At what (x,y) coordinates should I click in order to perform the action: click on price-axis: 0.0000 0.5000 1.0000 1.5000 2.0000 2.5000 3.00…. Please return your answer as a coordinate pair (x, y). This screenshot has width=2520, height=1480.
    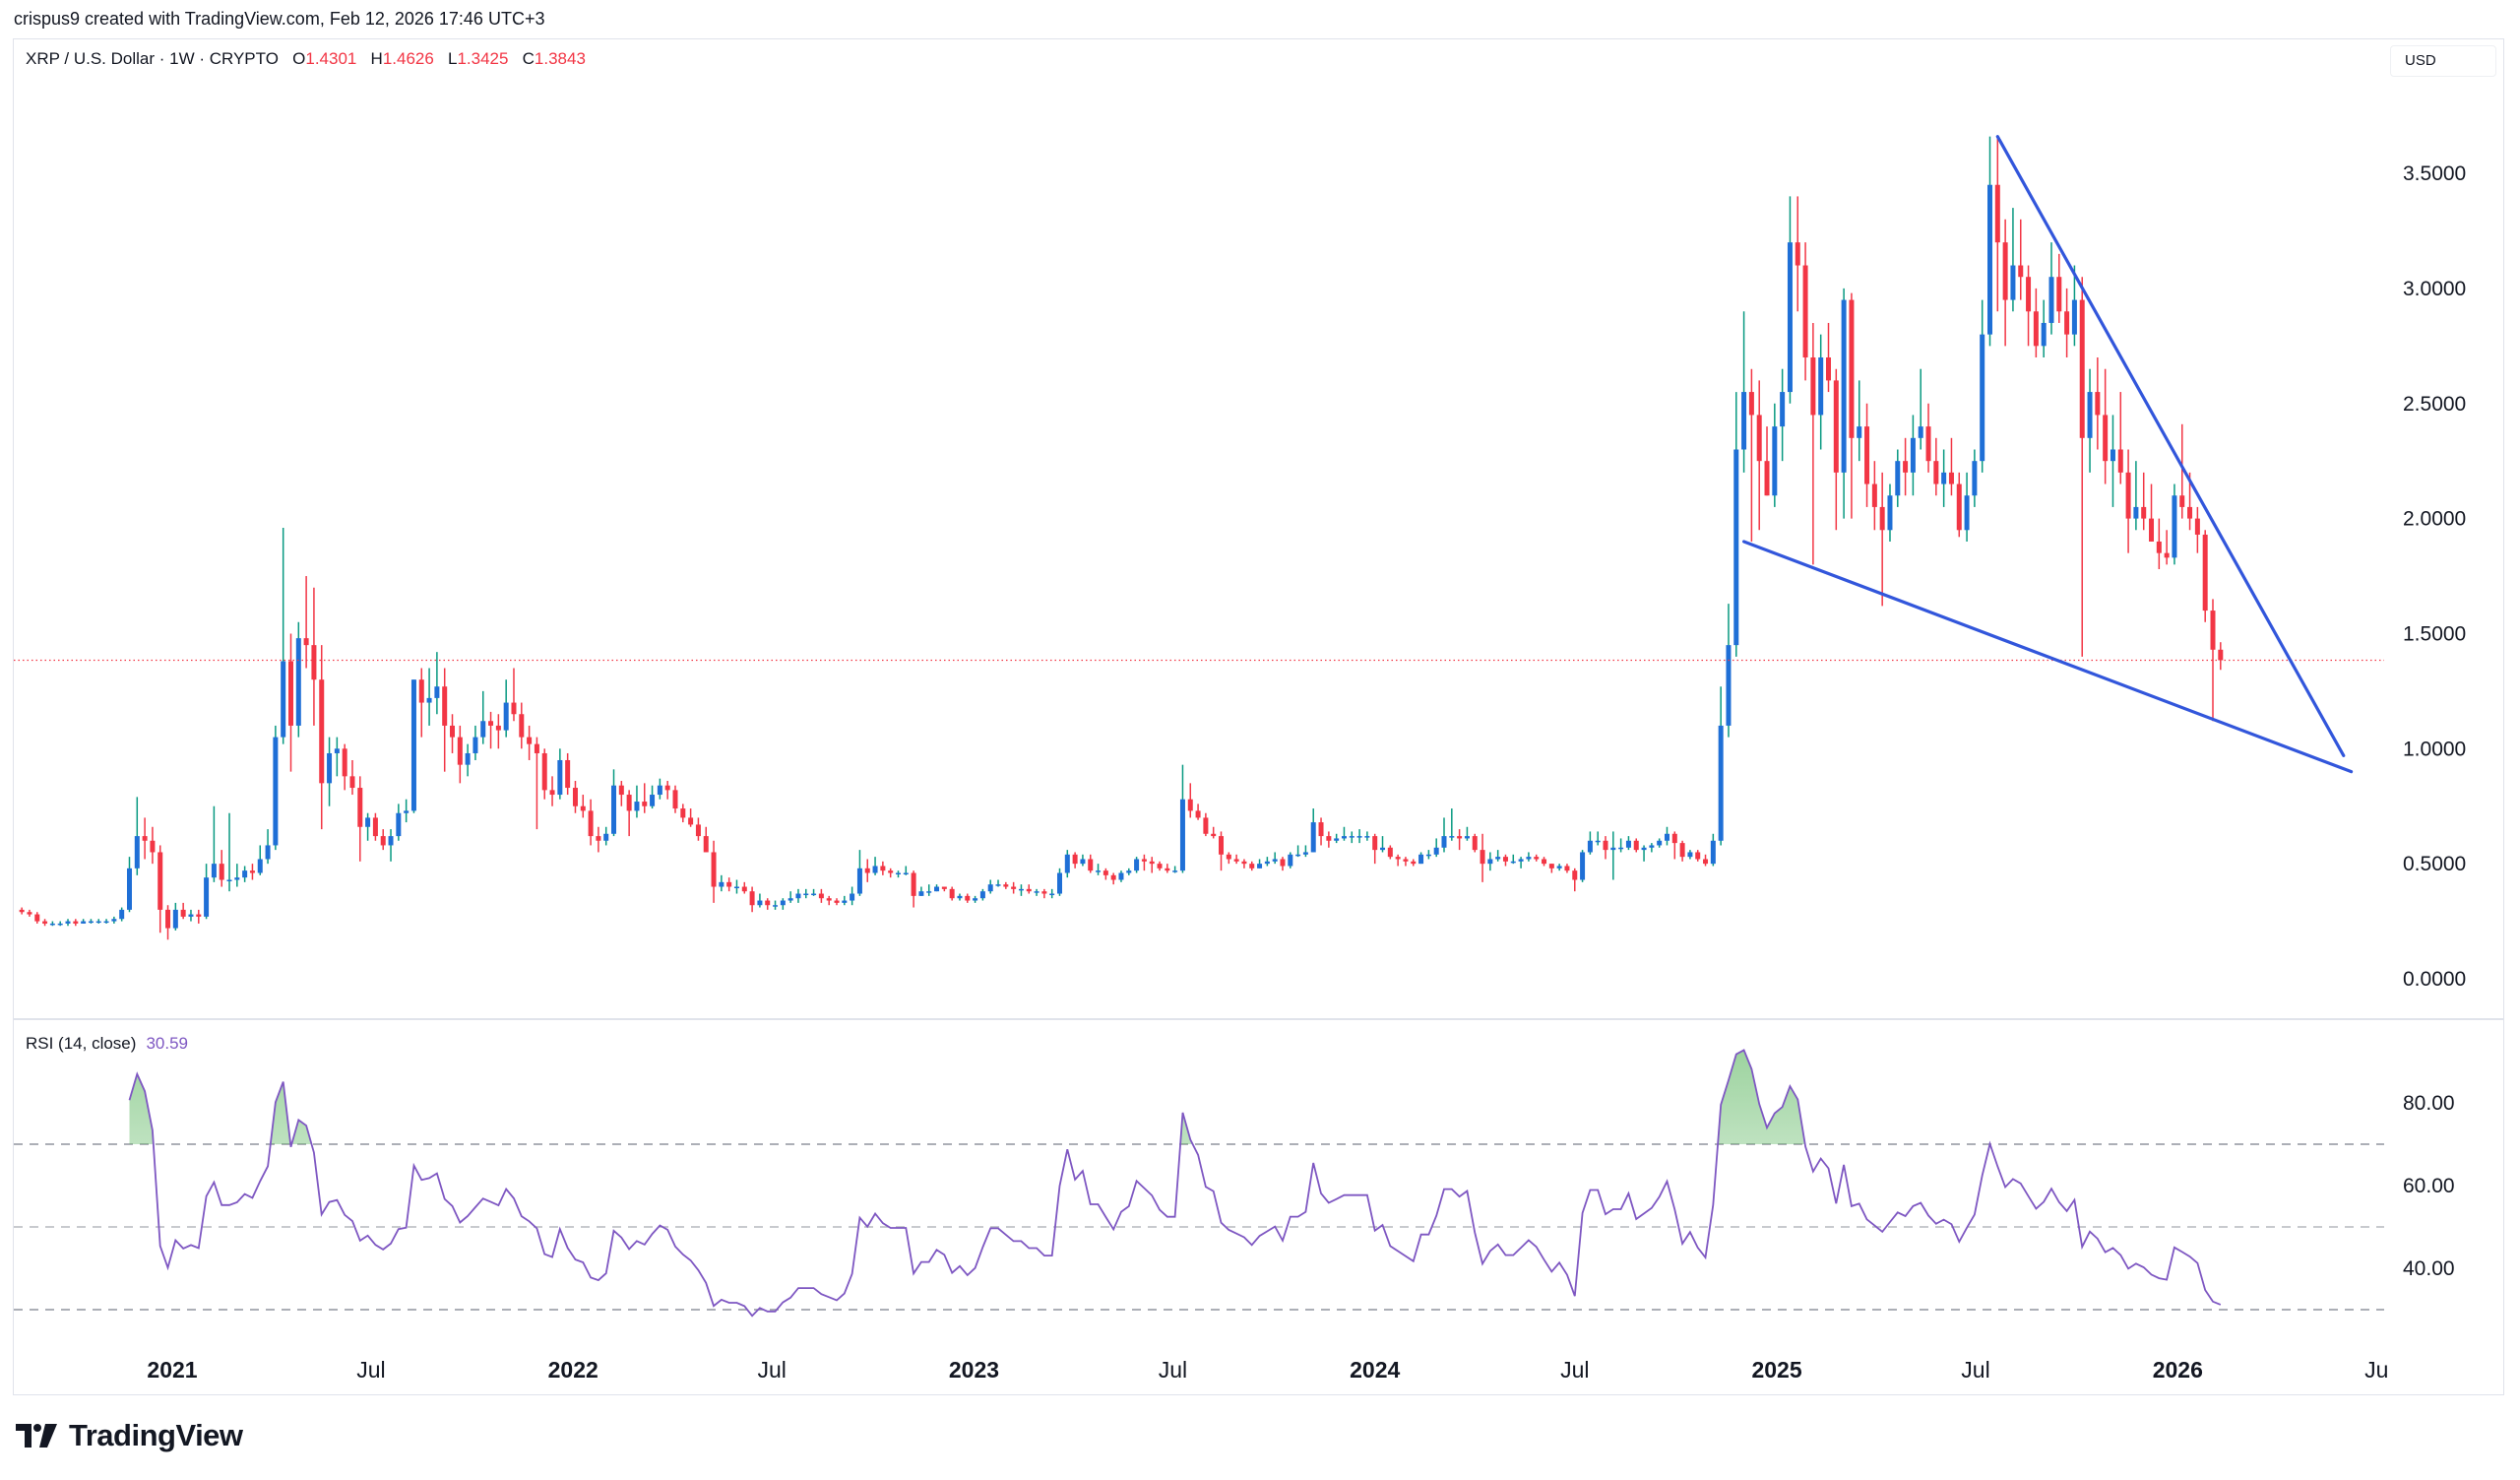
    Looking at the image, I should click on (2434, 576).